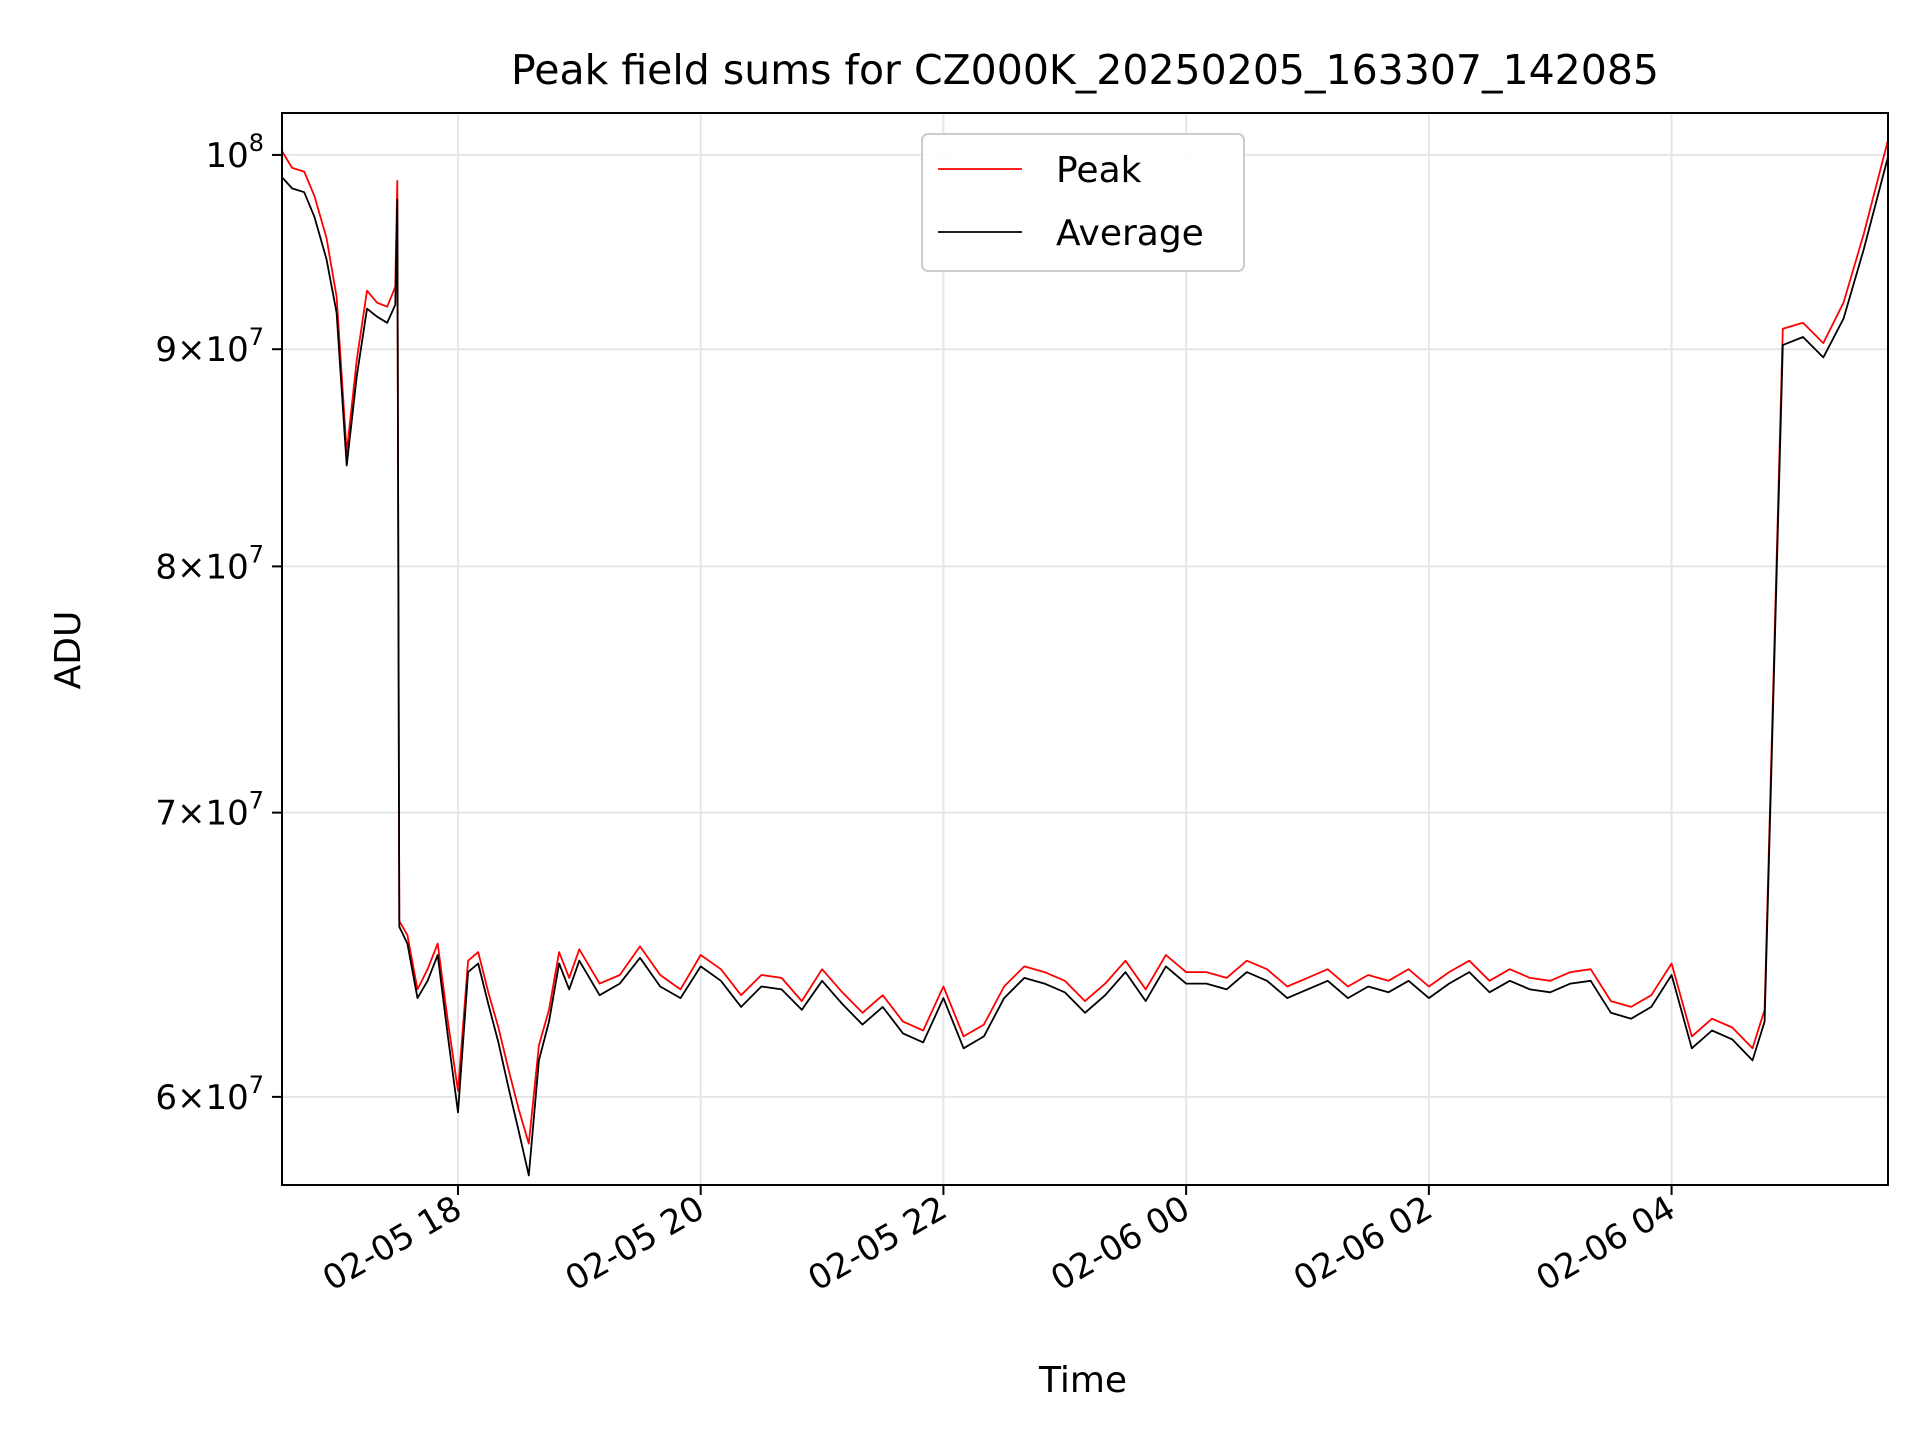  What do you see at coordinates (166, 567) in the screenshot?
I see `y-tick-mantissa: 8` at bounding box center [166, 567].